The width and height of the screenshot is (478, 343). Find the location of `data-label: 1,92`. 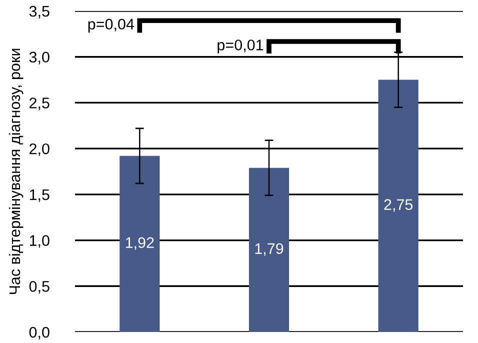

data-label: 1,92 is located at coordinates (140, 243).